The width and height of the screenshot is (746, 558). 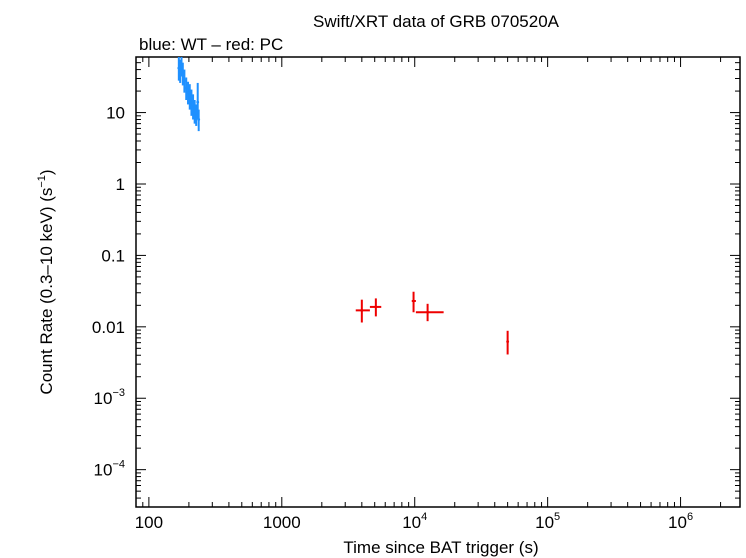 I want to click on y-tick-label: 0.01, so click(x=108, y=327).